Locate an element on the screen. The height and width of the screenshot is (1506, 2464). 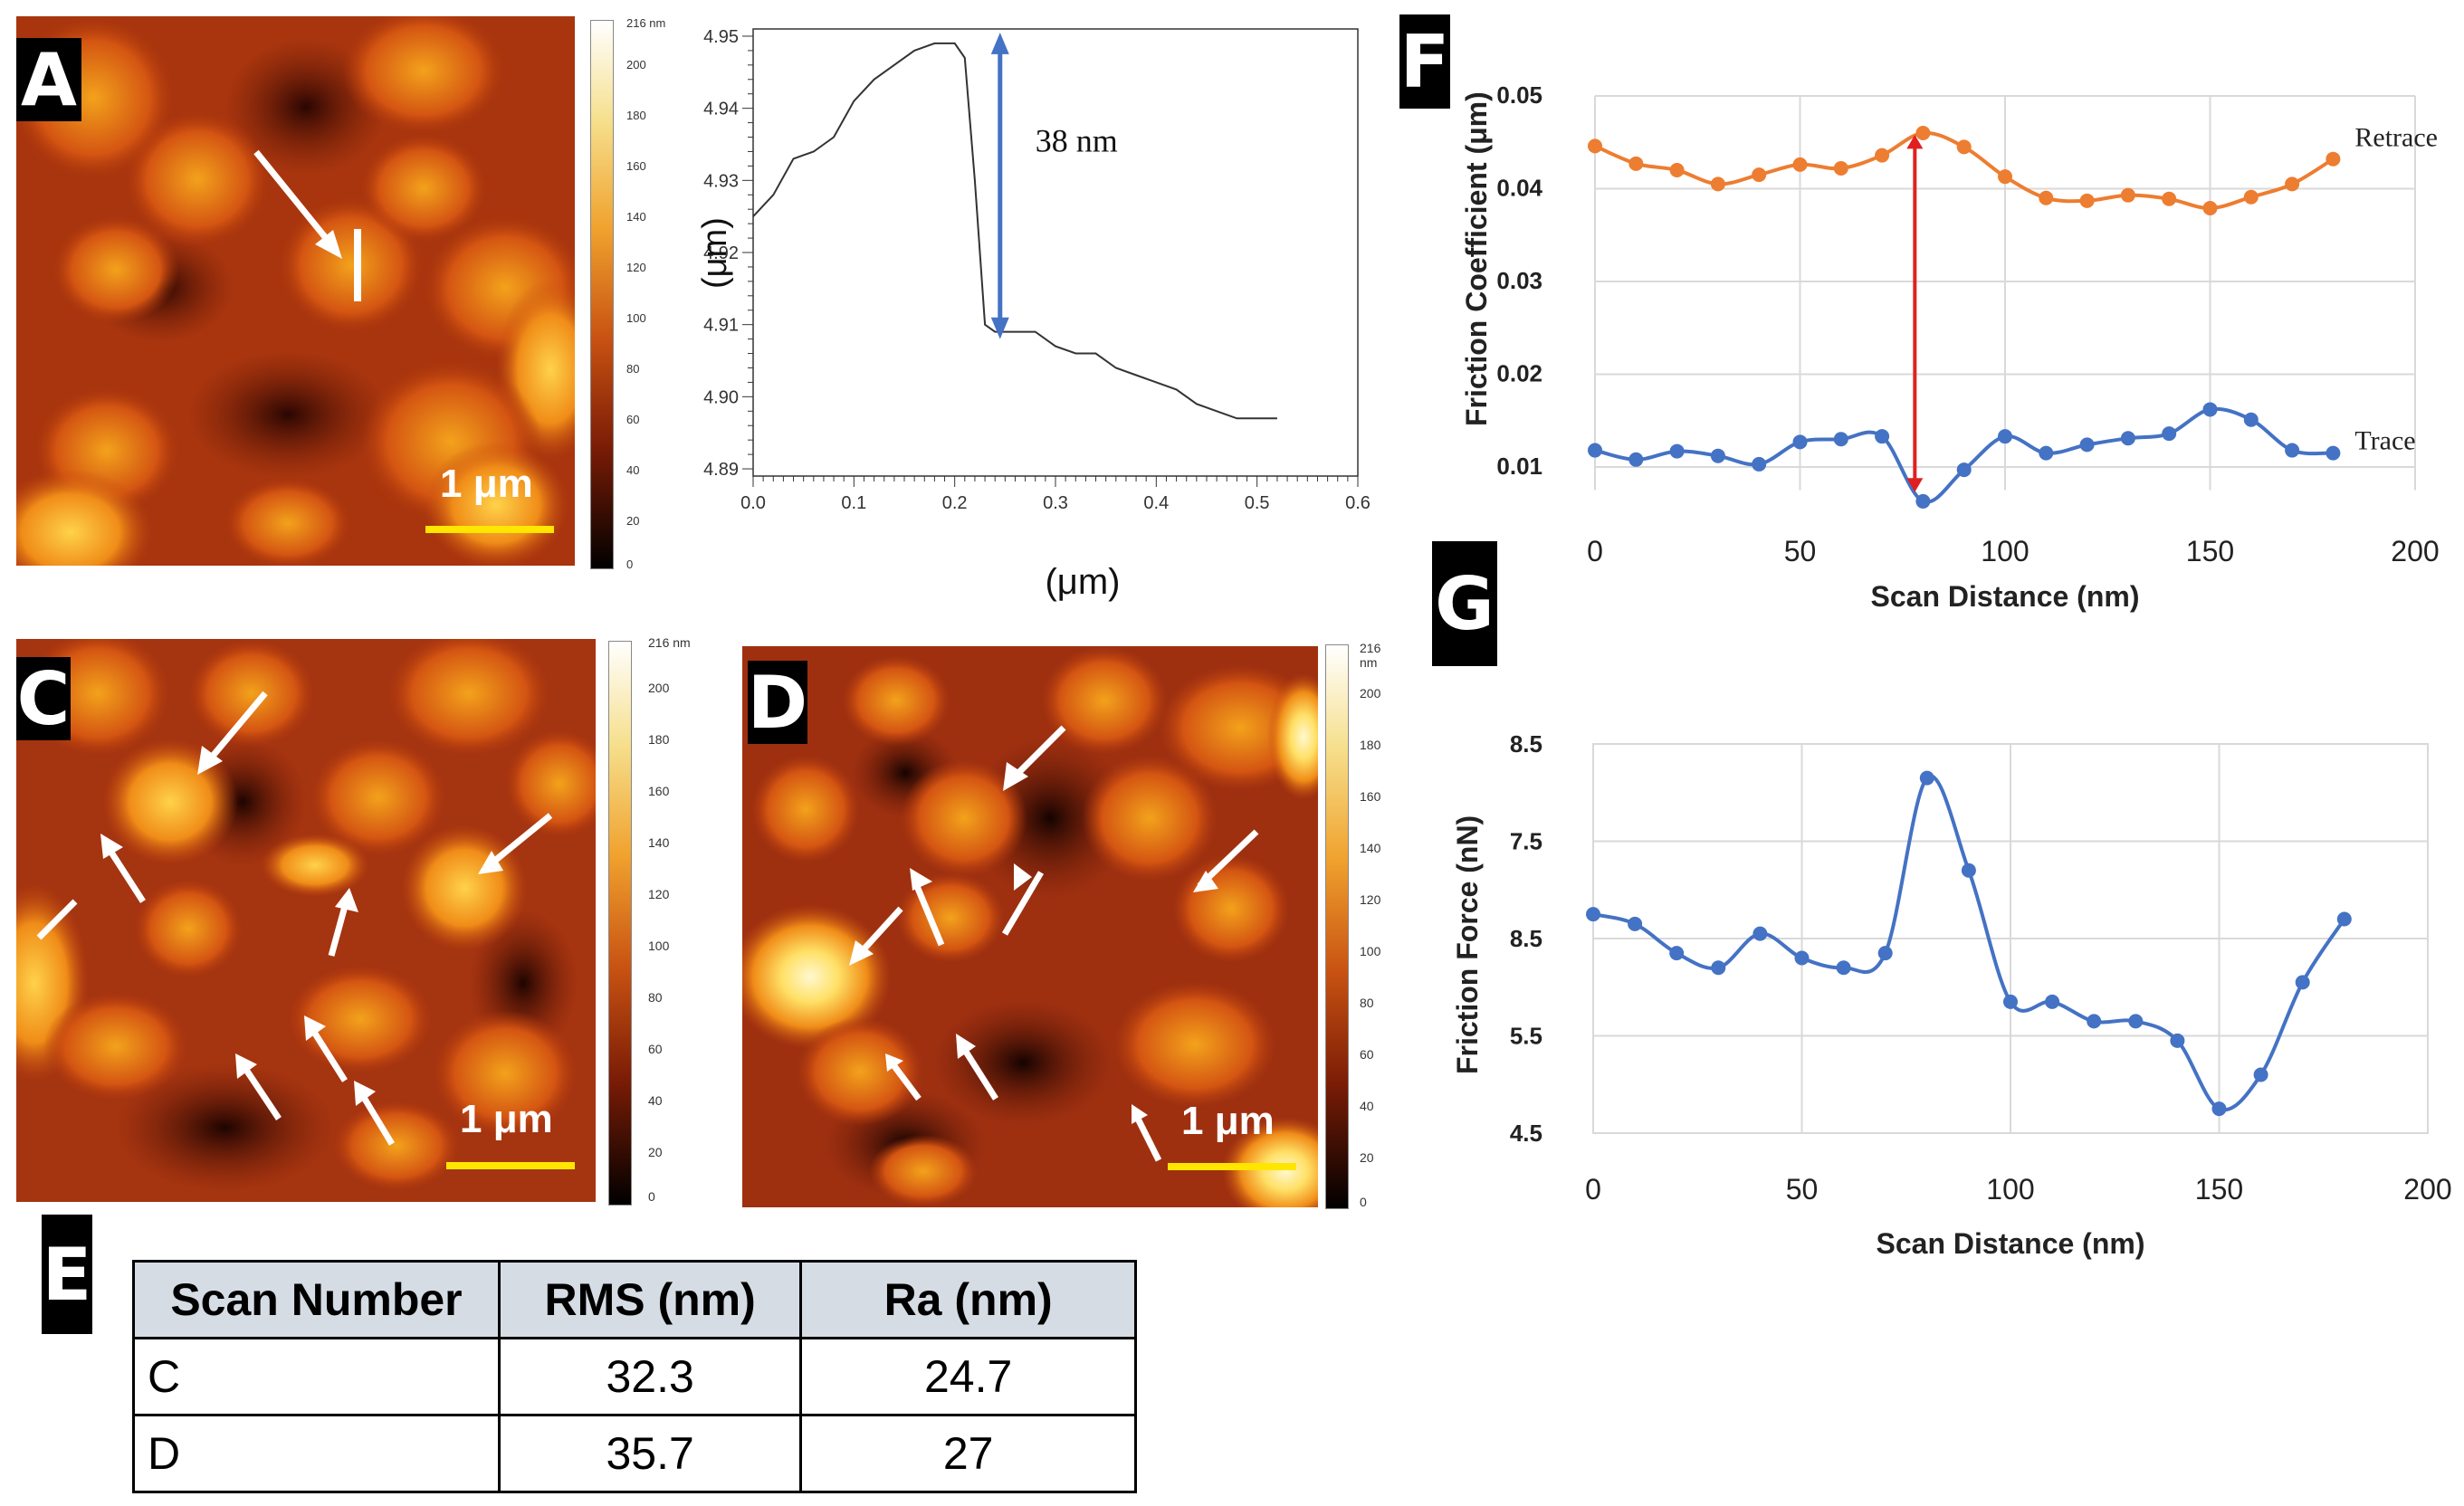
panel-label-g: G is located at coordinates (1464, 603).